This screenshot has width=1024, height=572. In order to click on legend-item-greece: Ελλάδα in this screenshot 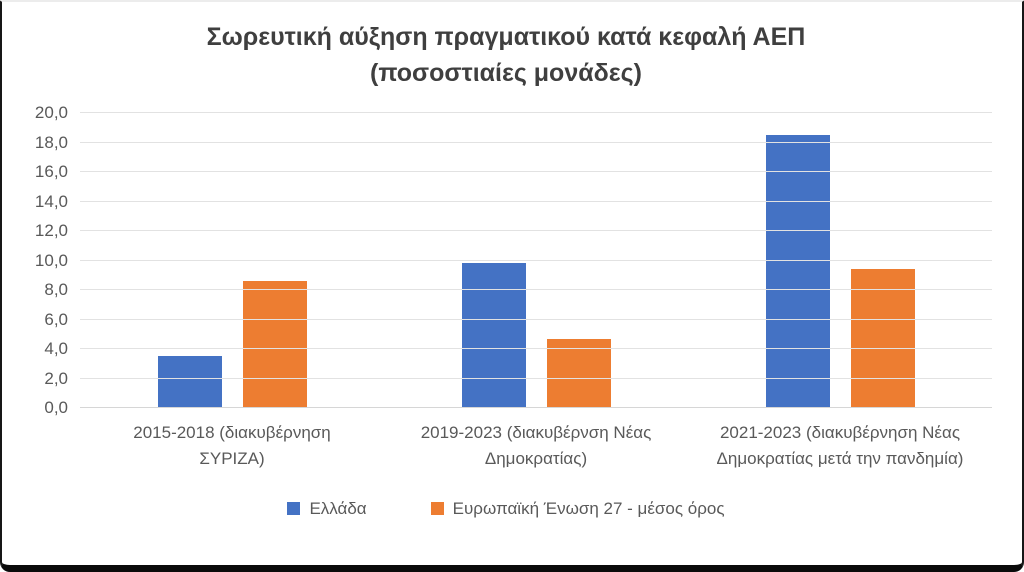, I will do `click(327, 508)`.